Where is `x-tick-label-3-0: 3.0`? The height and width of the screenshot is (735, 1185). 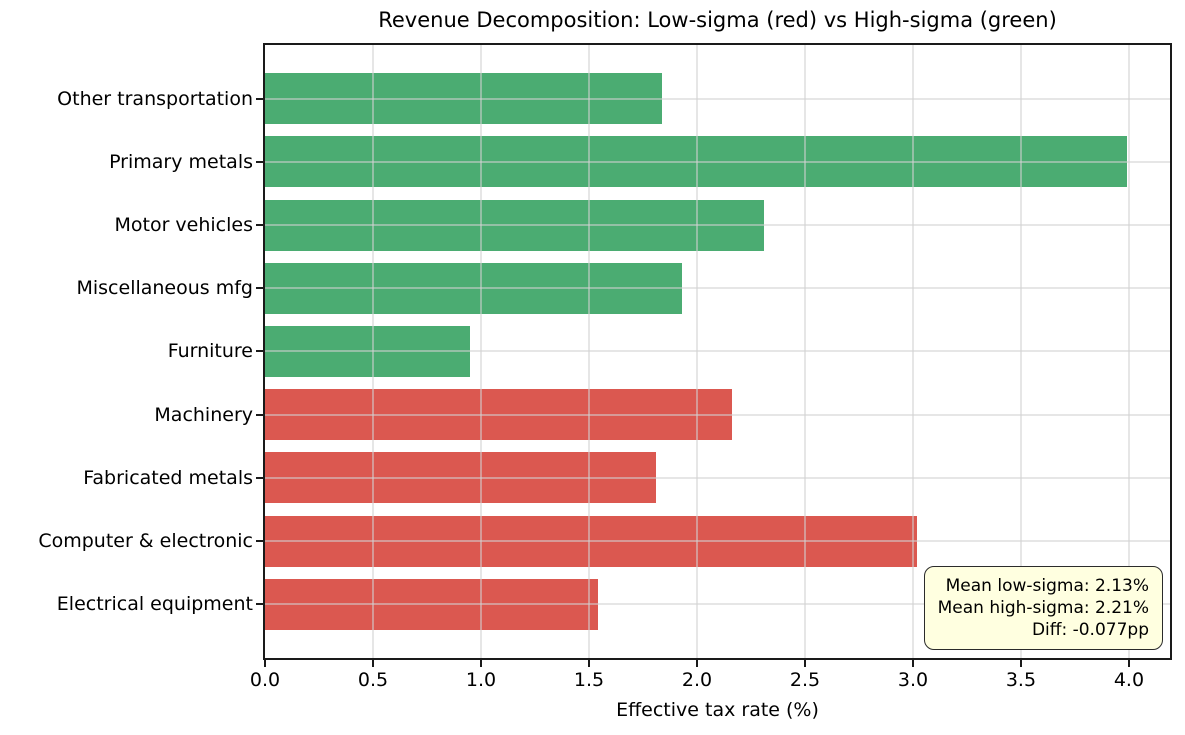 x-tick-label-3-0: 3.0 is located at coordinates (913, 680).